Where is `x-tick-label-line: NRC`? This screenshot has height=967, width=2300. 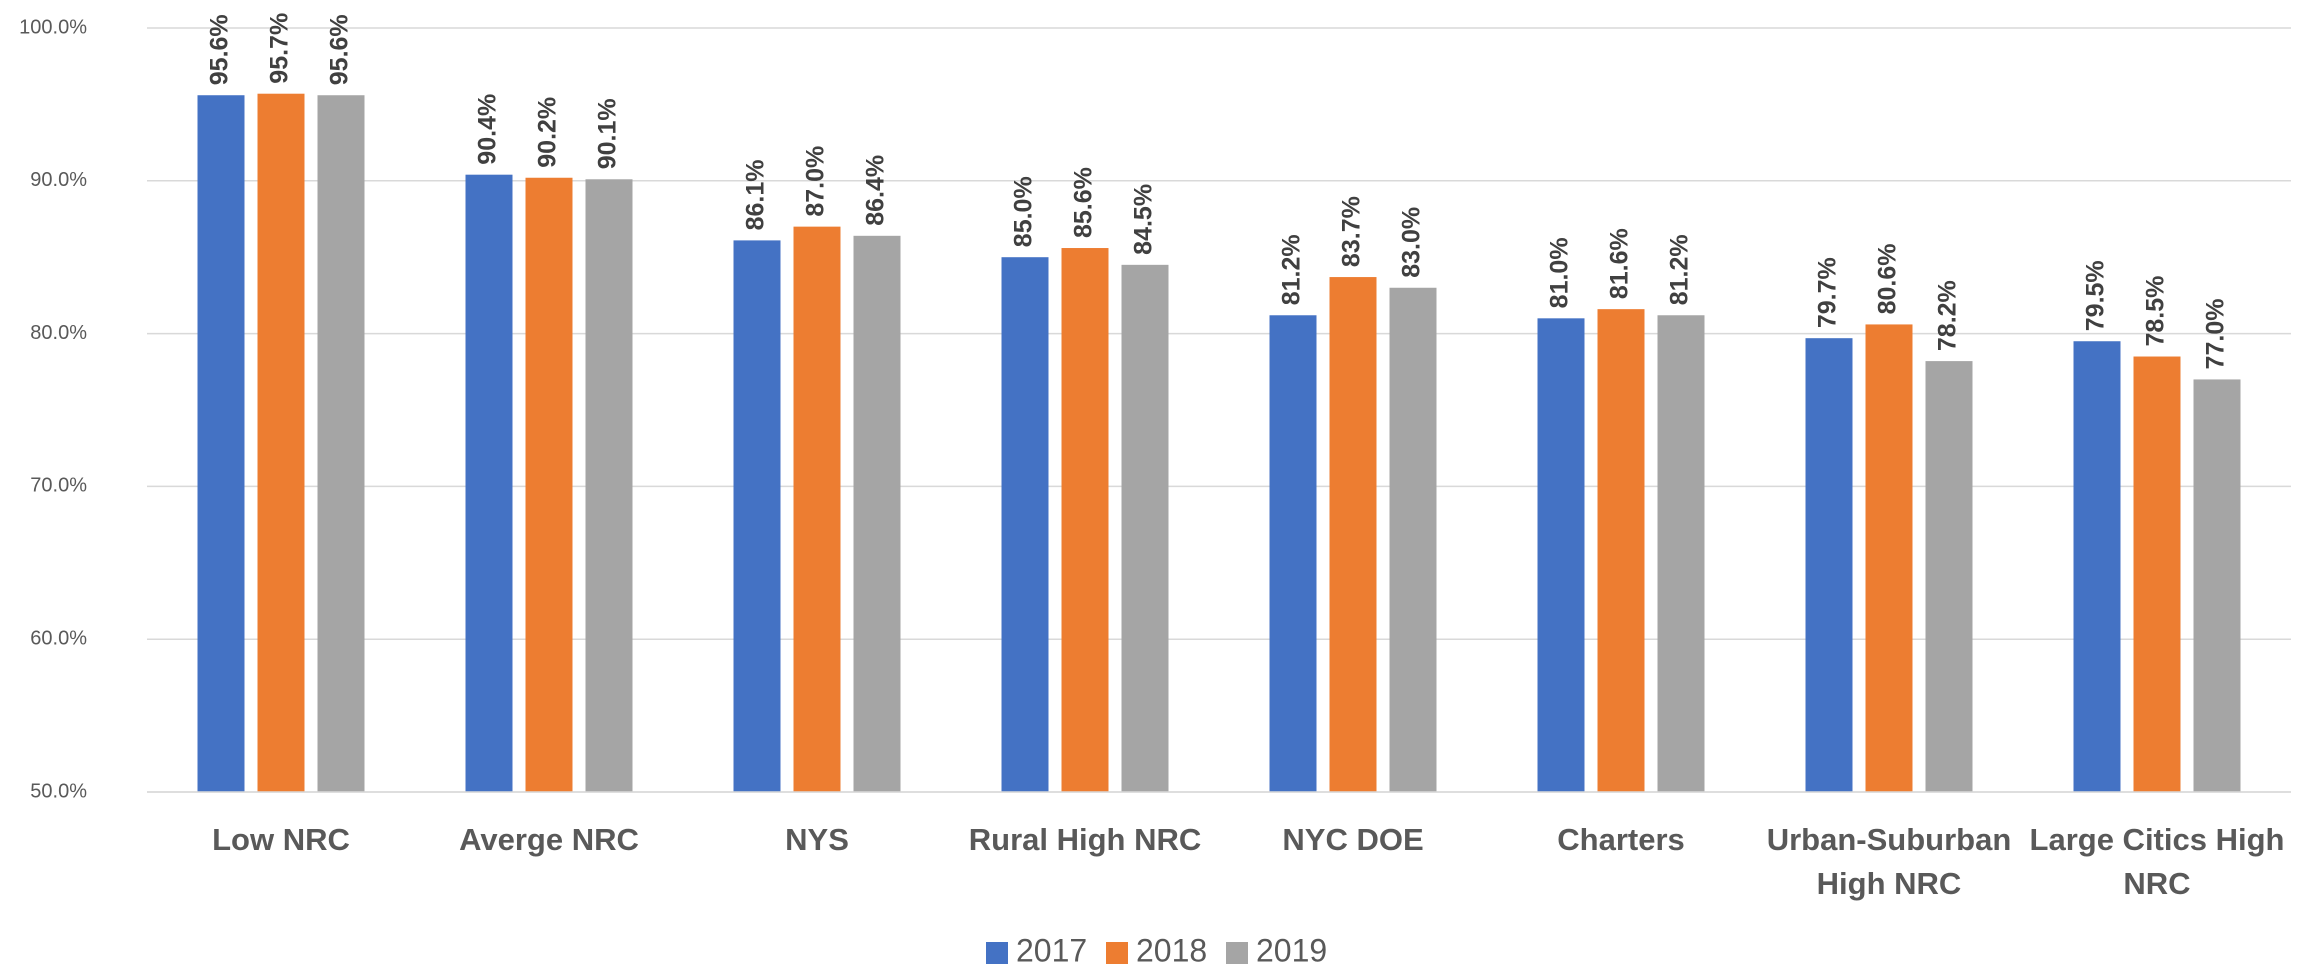 x-tick-label-line: NRC is located at coordinates (2156, 883).